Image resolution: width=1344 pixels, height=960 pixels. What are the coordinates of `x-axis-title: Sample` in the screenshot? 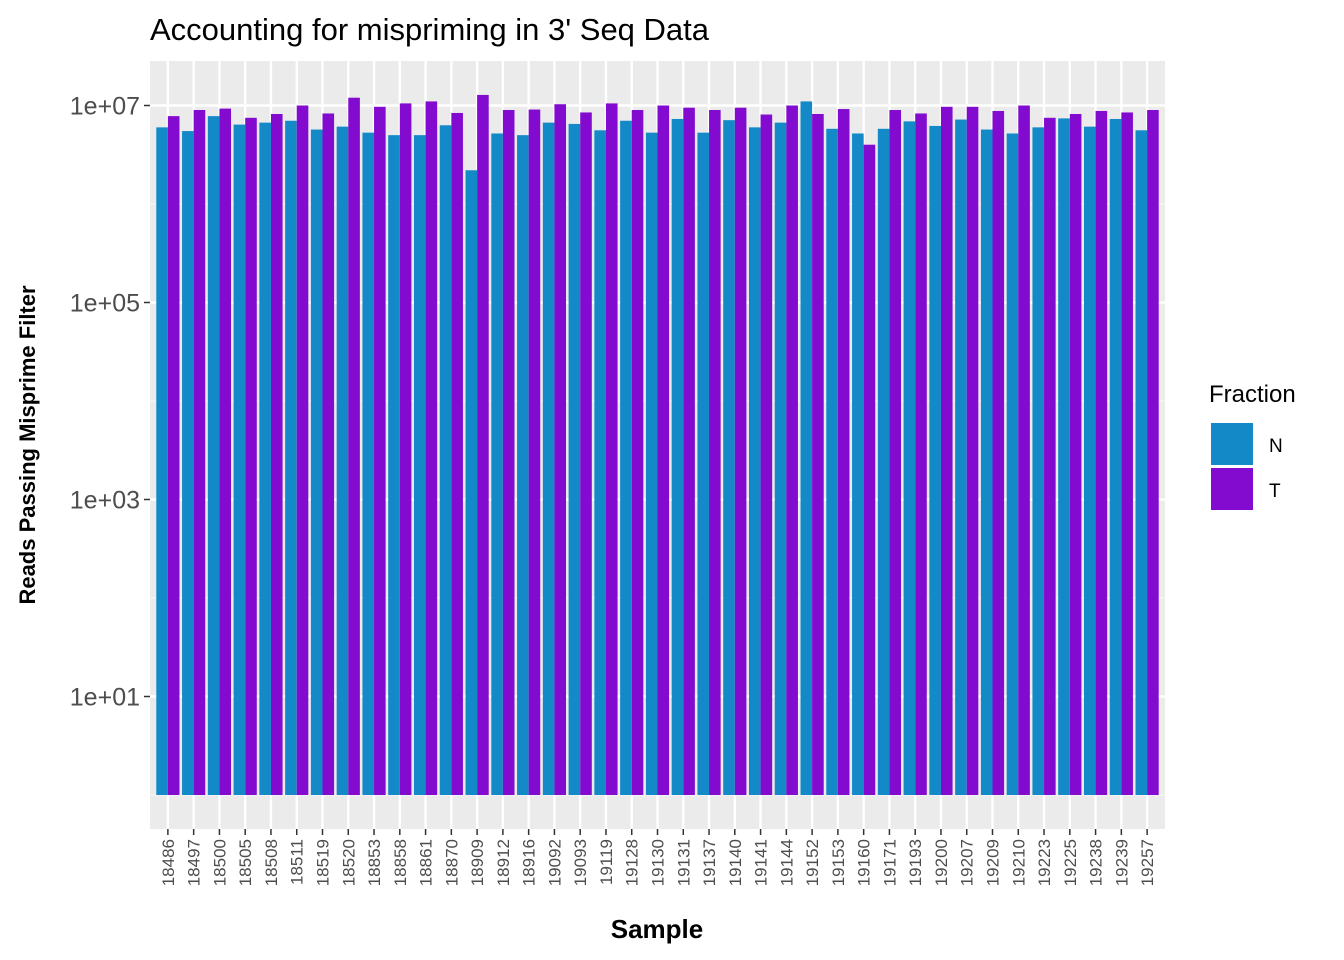 It's located at (657, 929).